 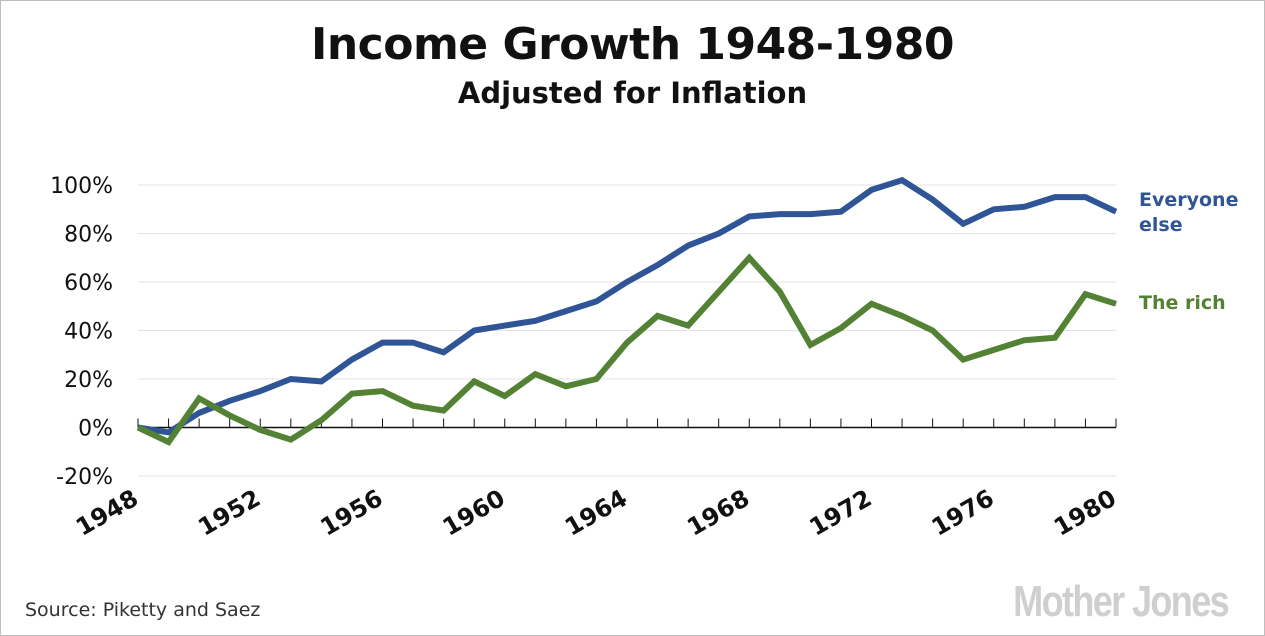 I want to click on y-tick-labels: -20% 0% 20% 40% 60% 80% 100%, so click(x=81, y=332).